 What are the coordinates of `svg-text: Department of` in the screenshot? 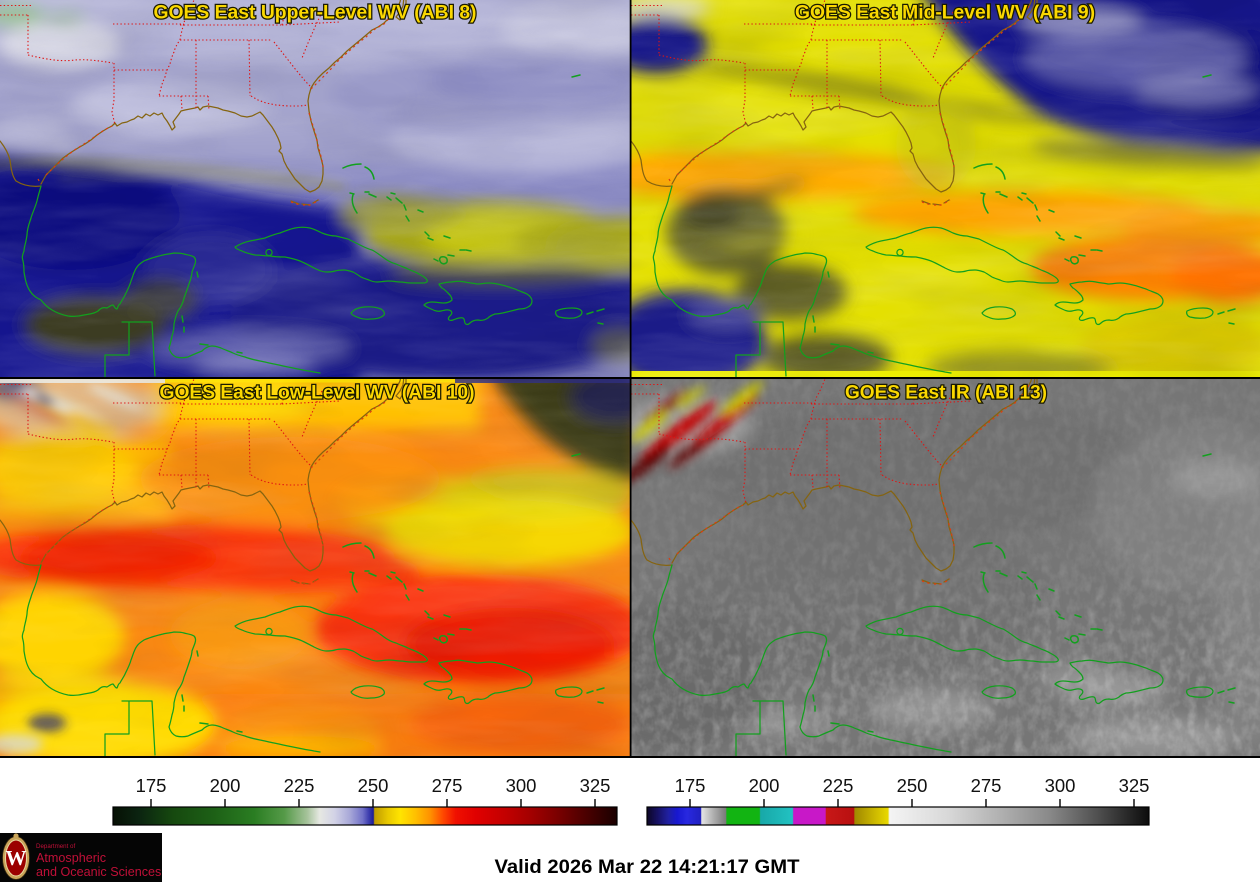 It's located at (55, 846).